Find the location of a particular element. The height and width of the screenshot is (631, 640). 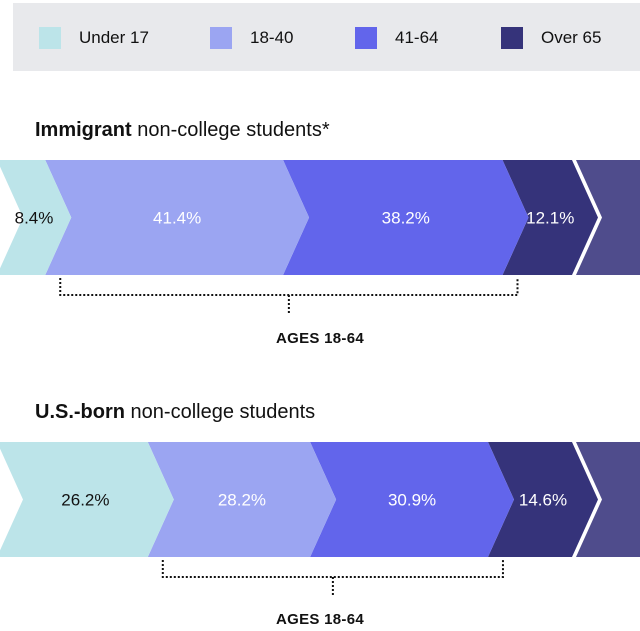

value-label-under-17: 8.4% is located at coordinates (34, 218).